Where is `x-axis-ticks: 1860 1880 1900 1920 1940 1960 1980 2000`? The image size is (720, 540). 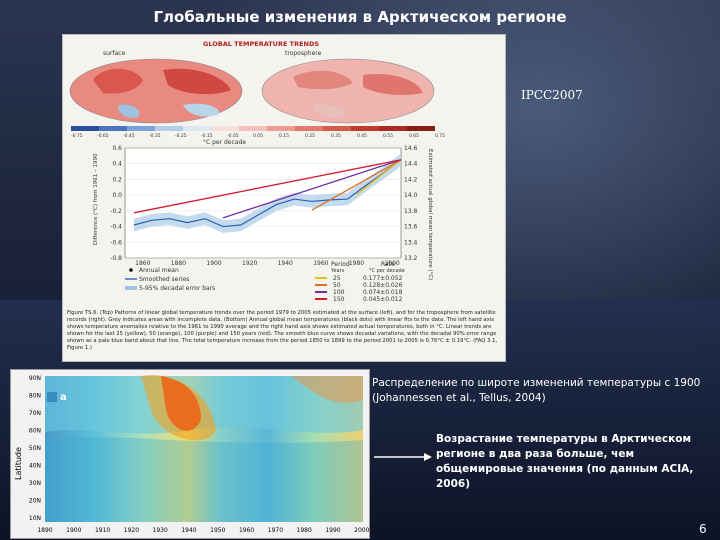 x-axis-ticks: 1860 1880 1900 1920 1940 1960 1980 2000 is located at coordinates (267, 263).